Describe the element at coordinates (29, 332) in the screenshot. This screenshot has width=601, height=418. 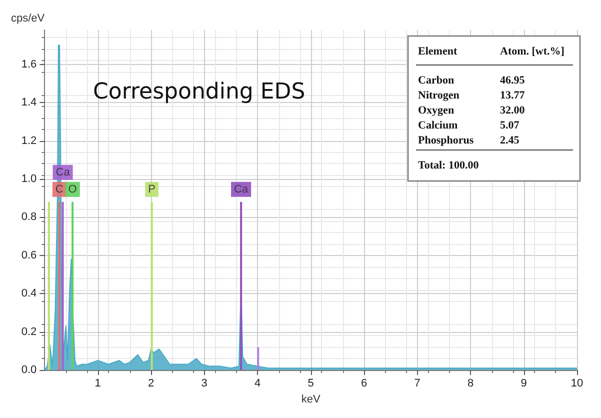
I see `y-tick-label: 0.2` at that location.